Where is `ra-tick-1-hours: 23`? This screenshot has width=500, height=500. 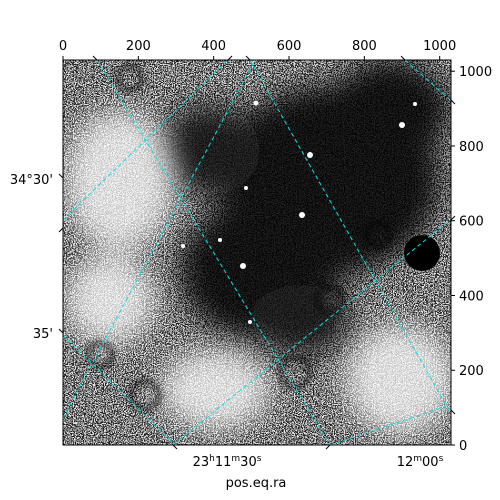 ra-tick-1-hours: 23 is located at coordinates (201, 462).